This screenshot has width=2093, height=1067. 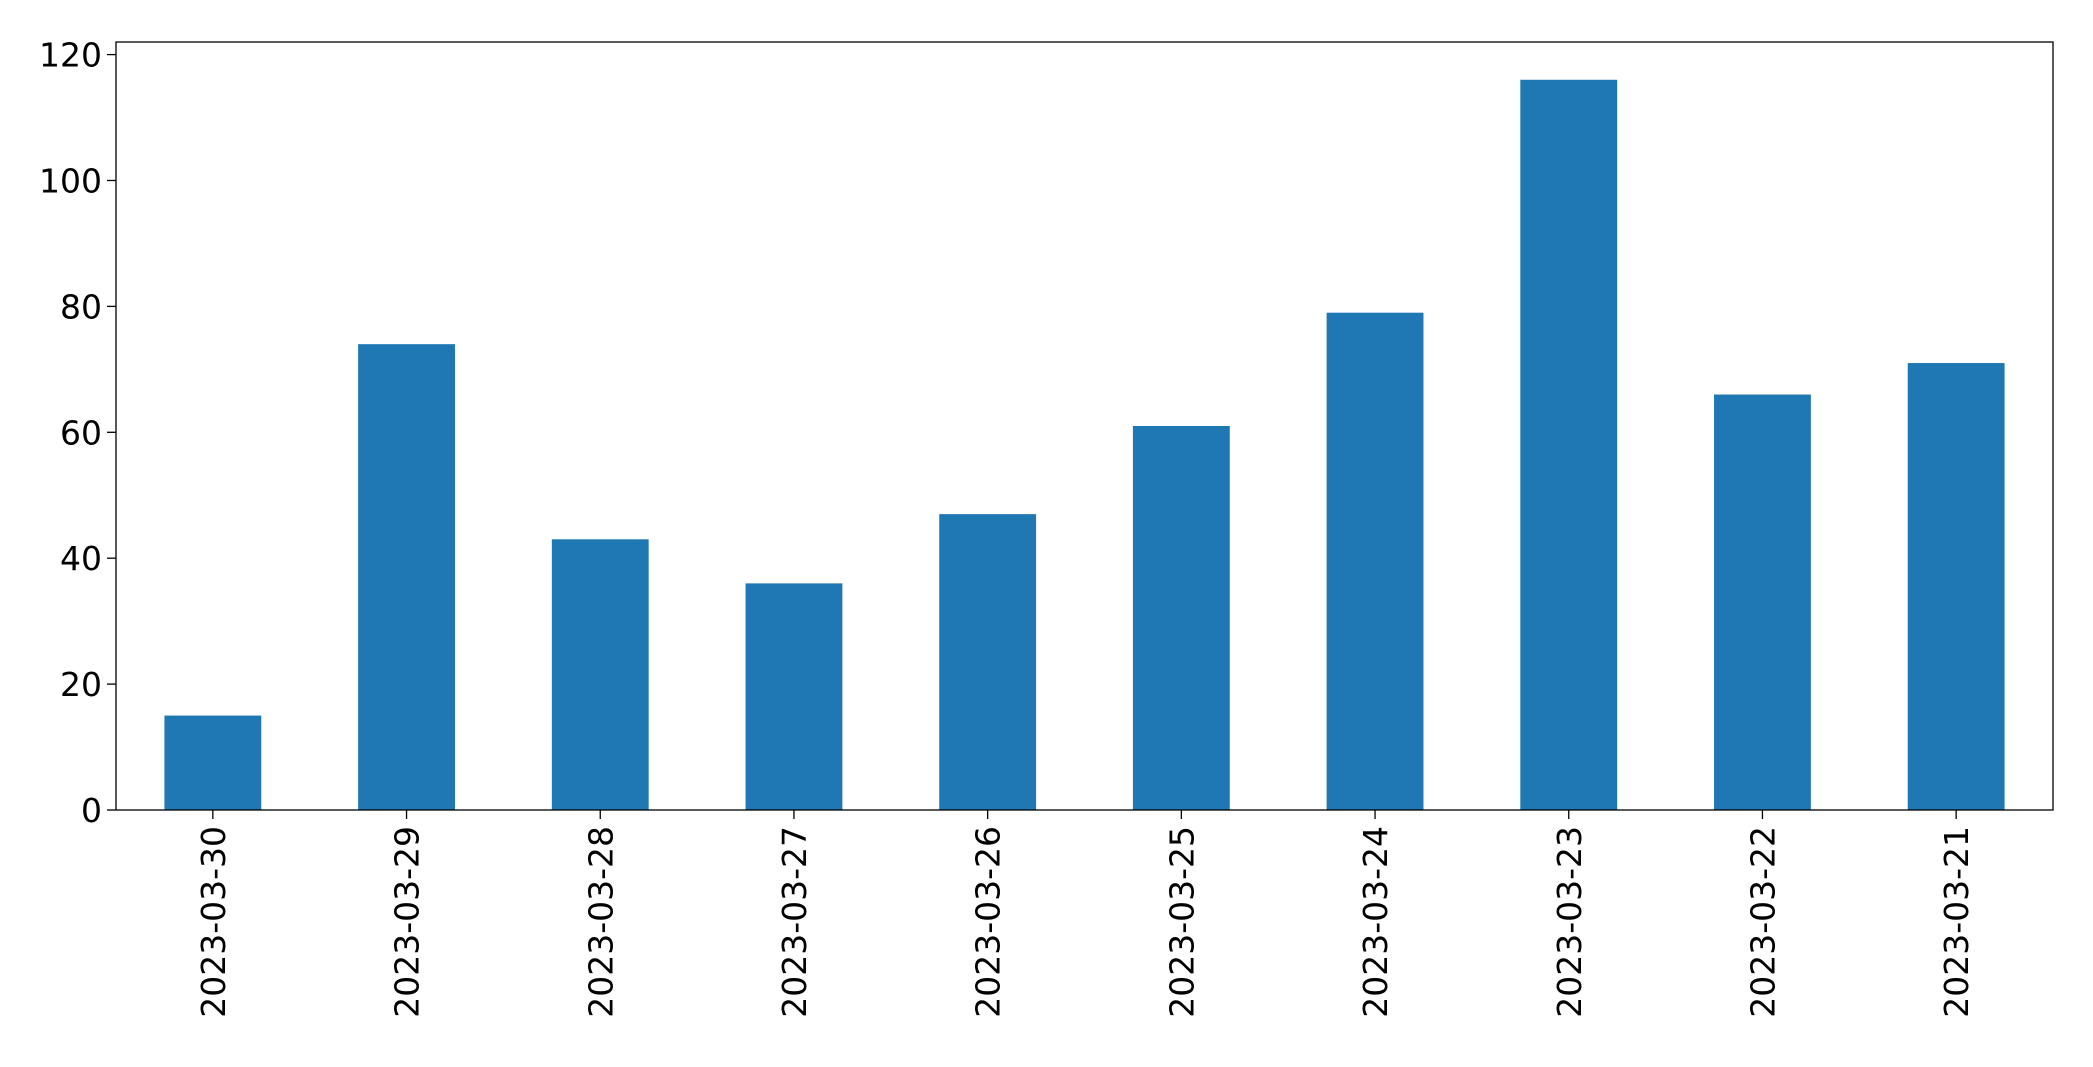 What do you see at coordinates (70, 180) in the screenshot?
I see `y-tick-label: 100` at bounding box center [70, 180].